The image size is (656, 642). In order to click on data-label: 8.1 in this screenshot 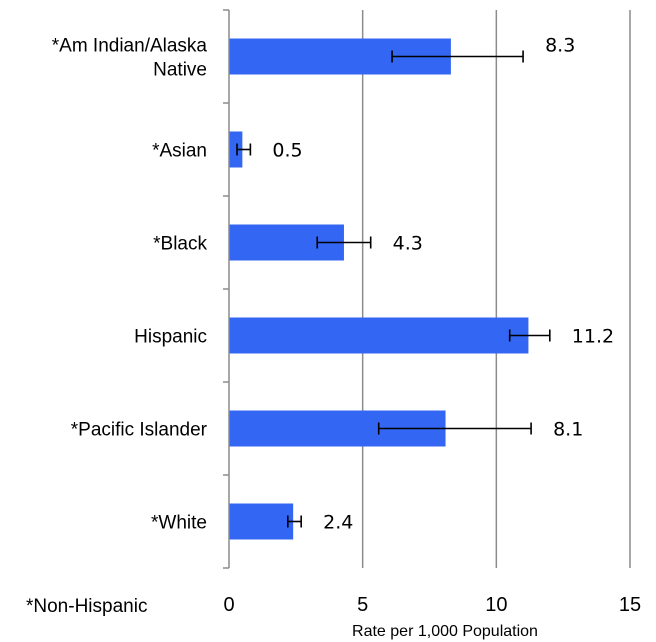, I will do `click(568, 430)`.